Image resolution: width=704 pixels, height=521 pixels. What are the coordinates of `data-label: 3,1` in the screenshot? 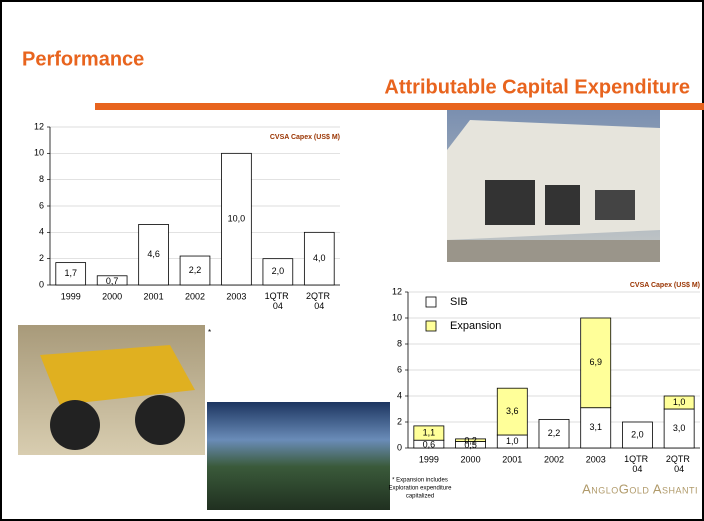 It's located at (595, 427).